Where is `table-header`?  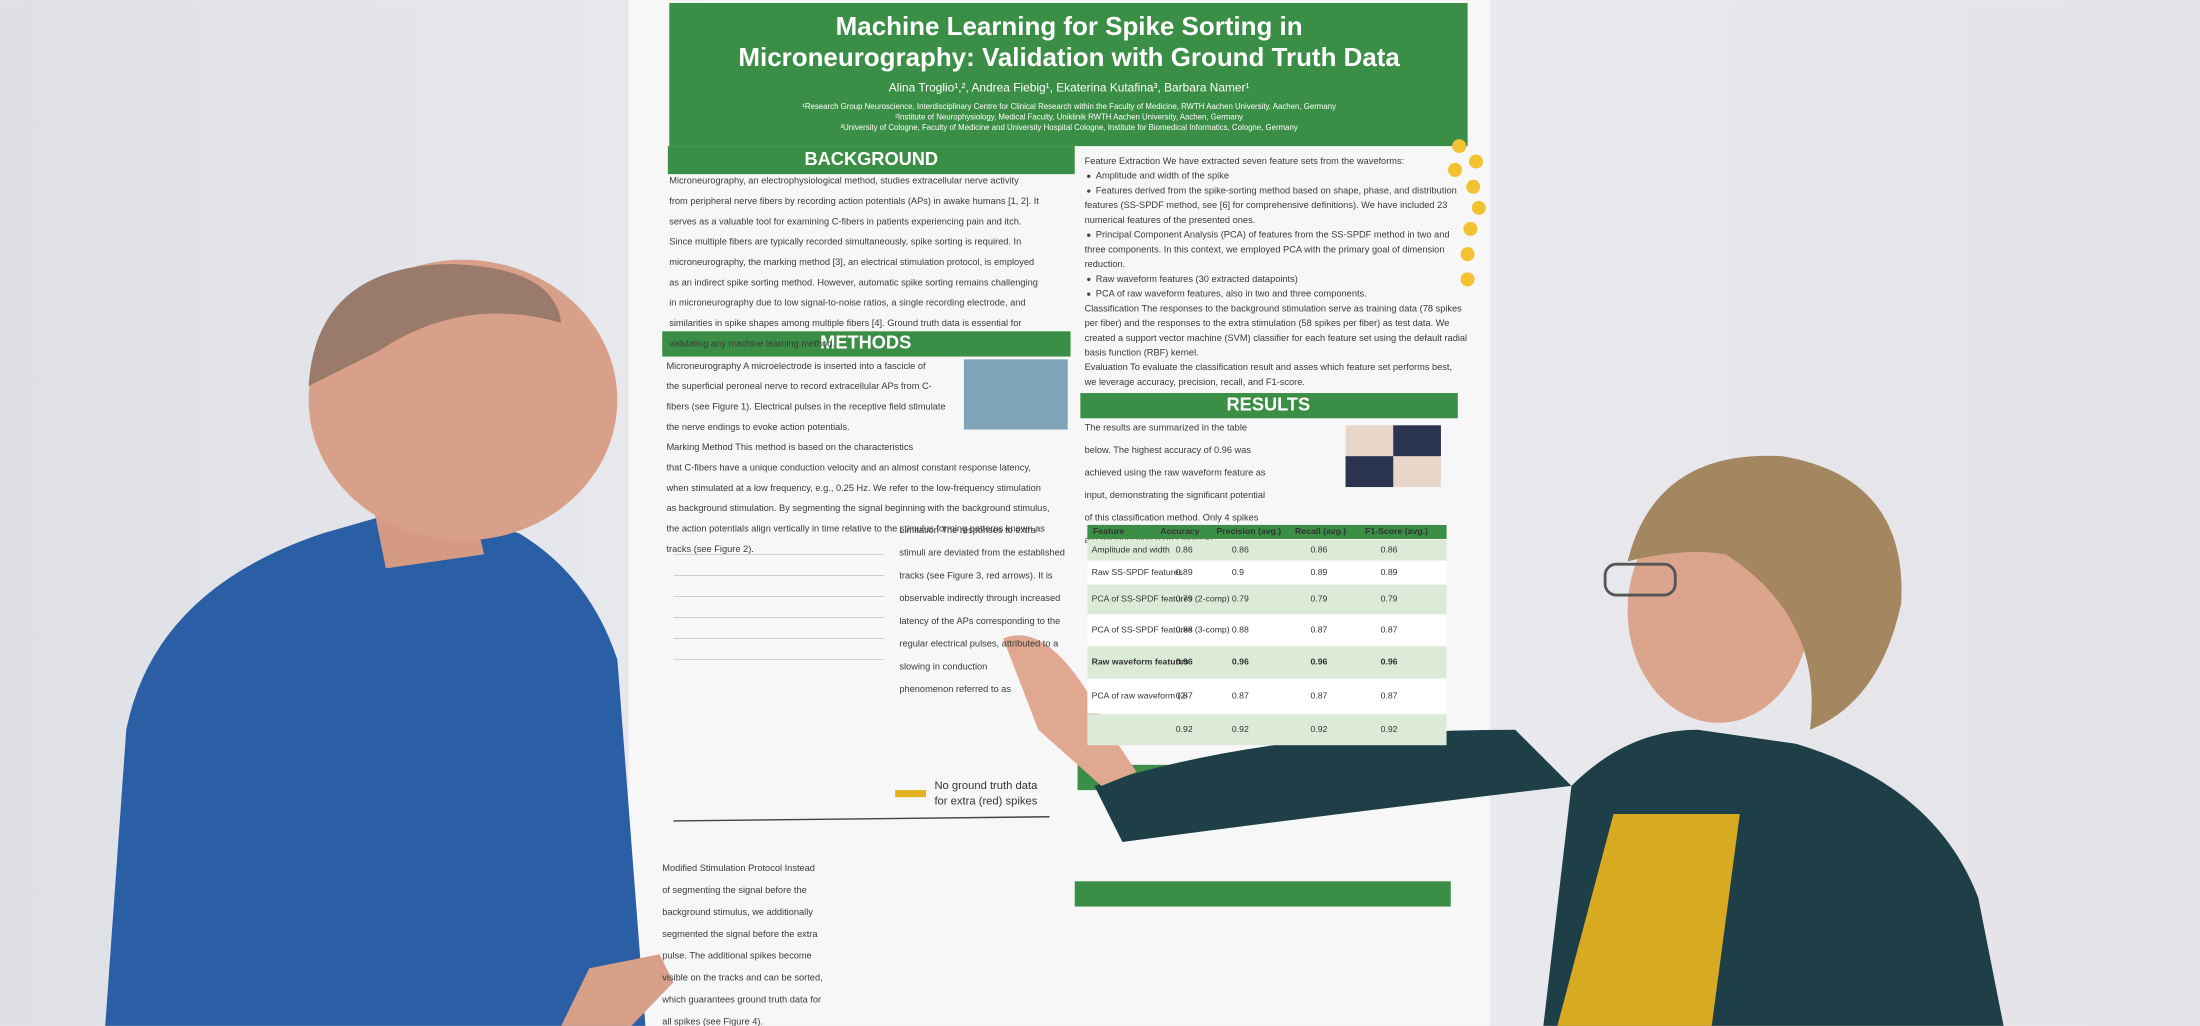 table-header is located at coordinates (1267, 531).